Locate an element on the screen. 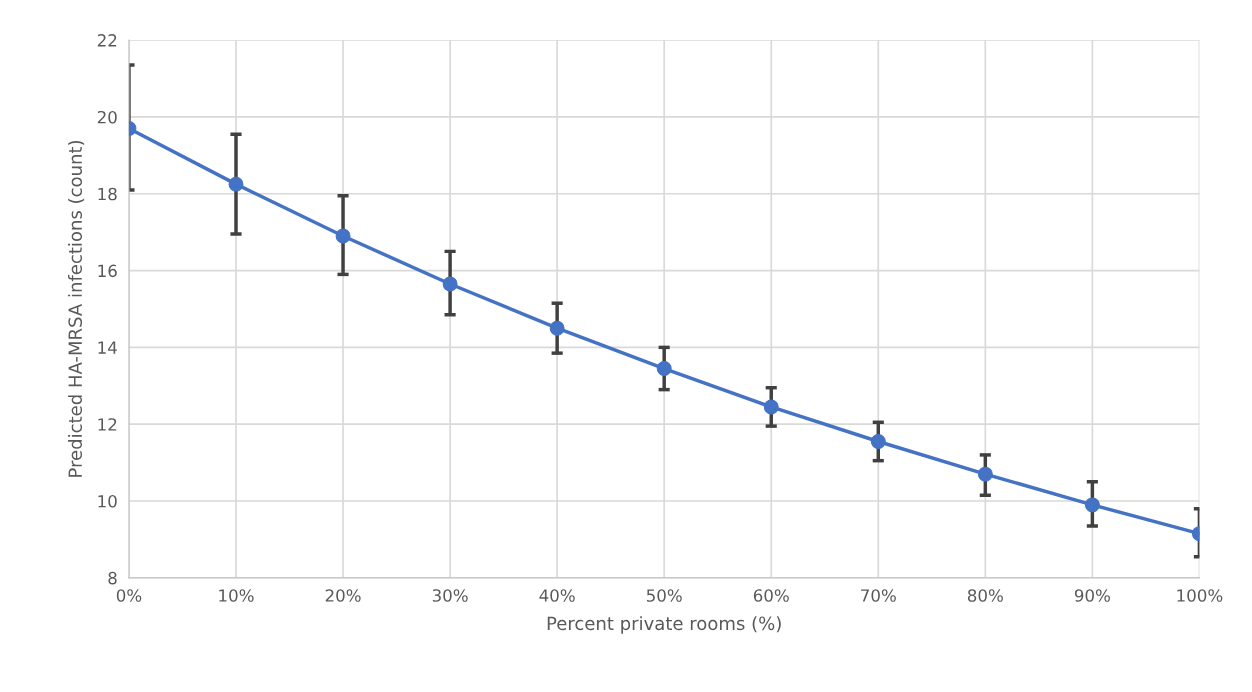 The height and width of the screenshot is (692, 1252). y-tick-label: 22 is located at coordinates (107, 40).